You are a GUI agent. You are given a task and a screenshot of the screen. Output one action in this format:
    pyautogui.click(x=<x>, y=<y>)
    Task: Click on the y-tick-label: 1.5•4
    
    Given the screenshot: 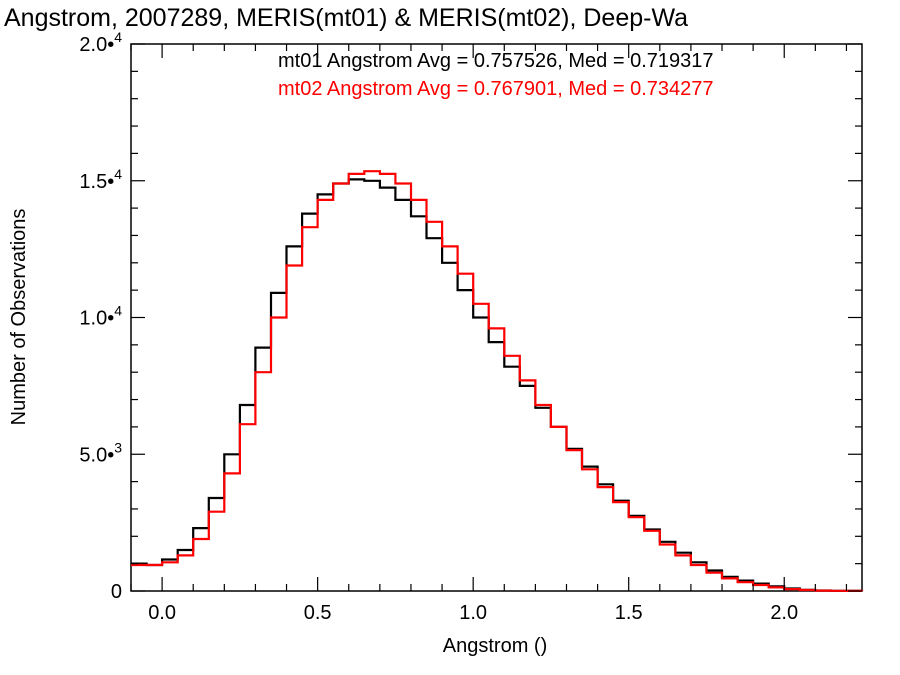 What is the action you would take?
    pyautogui.click(x=100, y=179)
    